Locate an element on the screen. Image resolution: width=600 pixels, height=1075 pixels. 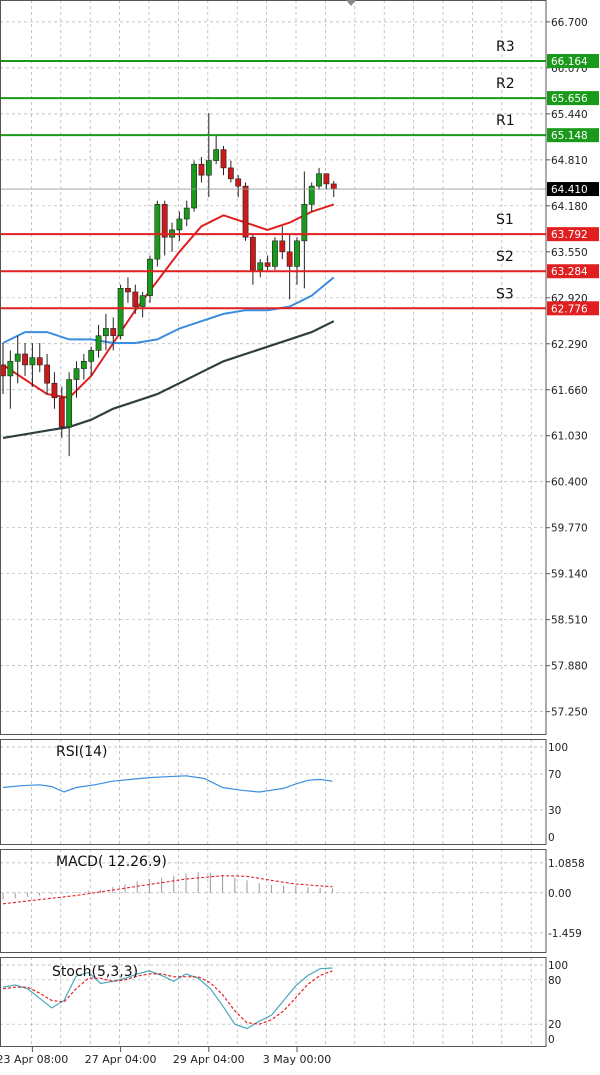
stoch-title: Stoch(5,3,3) is located at coordinates (95, 972).